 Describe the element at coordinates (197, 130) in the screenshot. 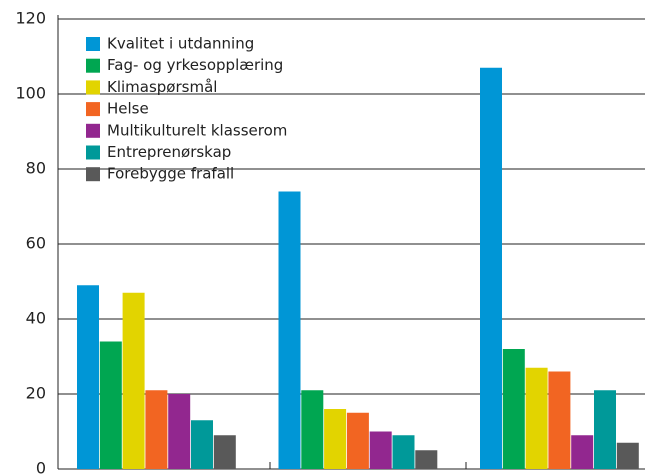

I see `legend-label: Multikulturelt klasserom` at that location.